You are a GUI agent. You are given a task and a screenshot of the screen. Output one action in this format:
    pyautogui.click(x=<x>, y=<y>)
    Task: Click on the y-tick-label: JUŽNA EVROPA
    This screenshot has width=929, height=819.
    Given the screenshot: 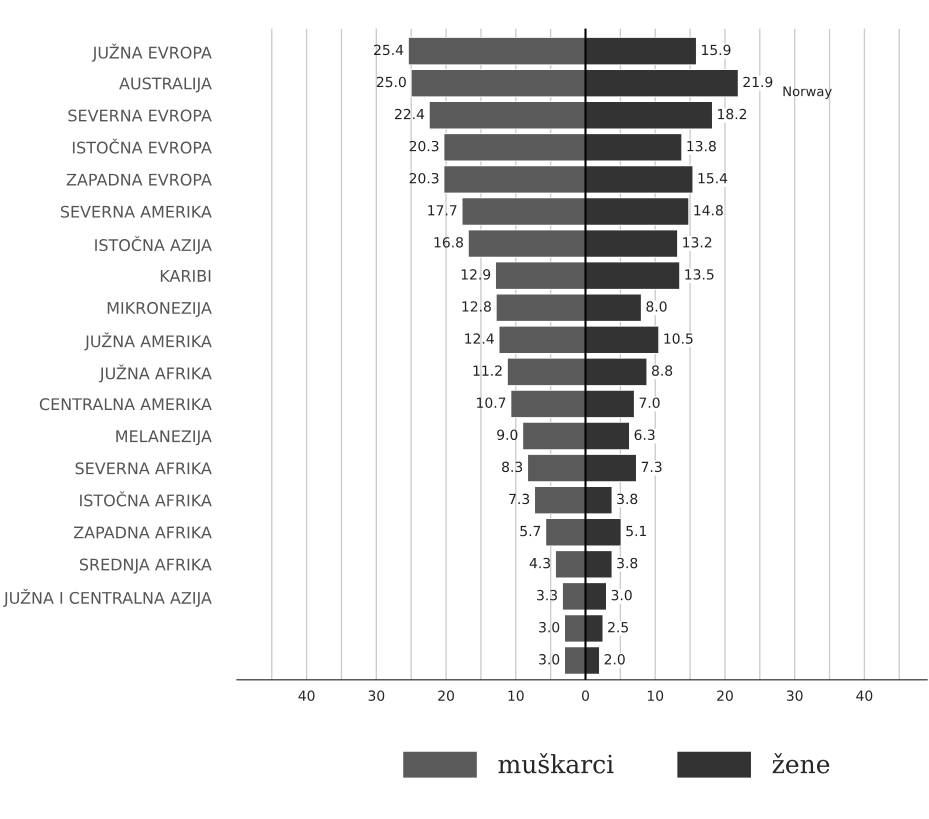 What is the action you would take?
    pyautogui.click(x=152, y=53)
    